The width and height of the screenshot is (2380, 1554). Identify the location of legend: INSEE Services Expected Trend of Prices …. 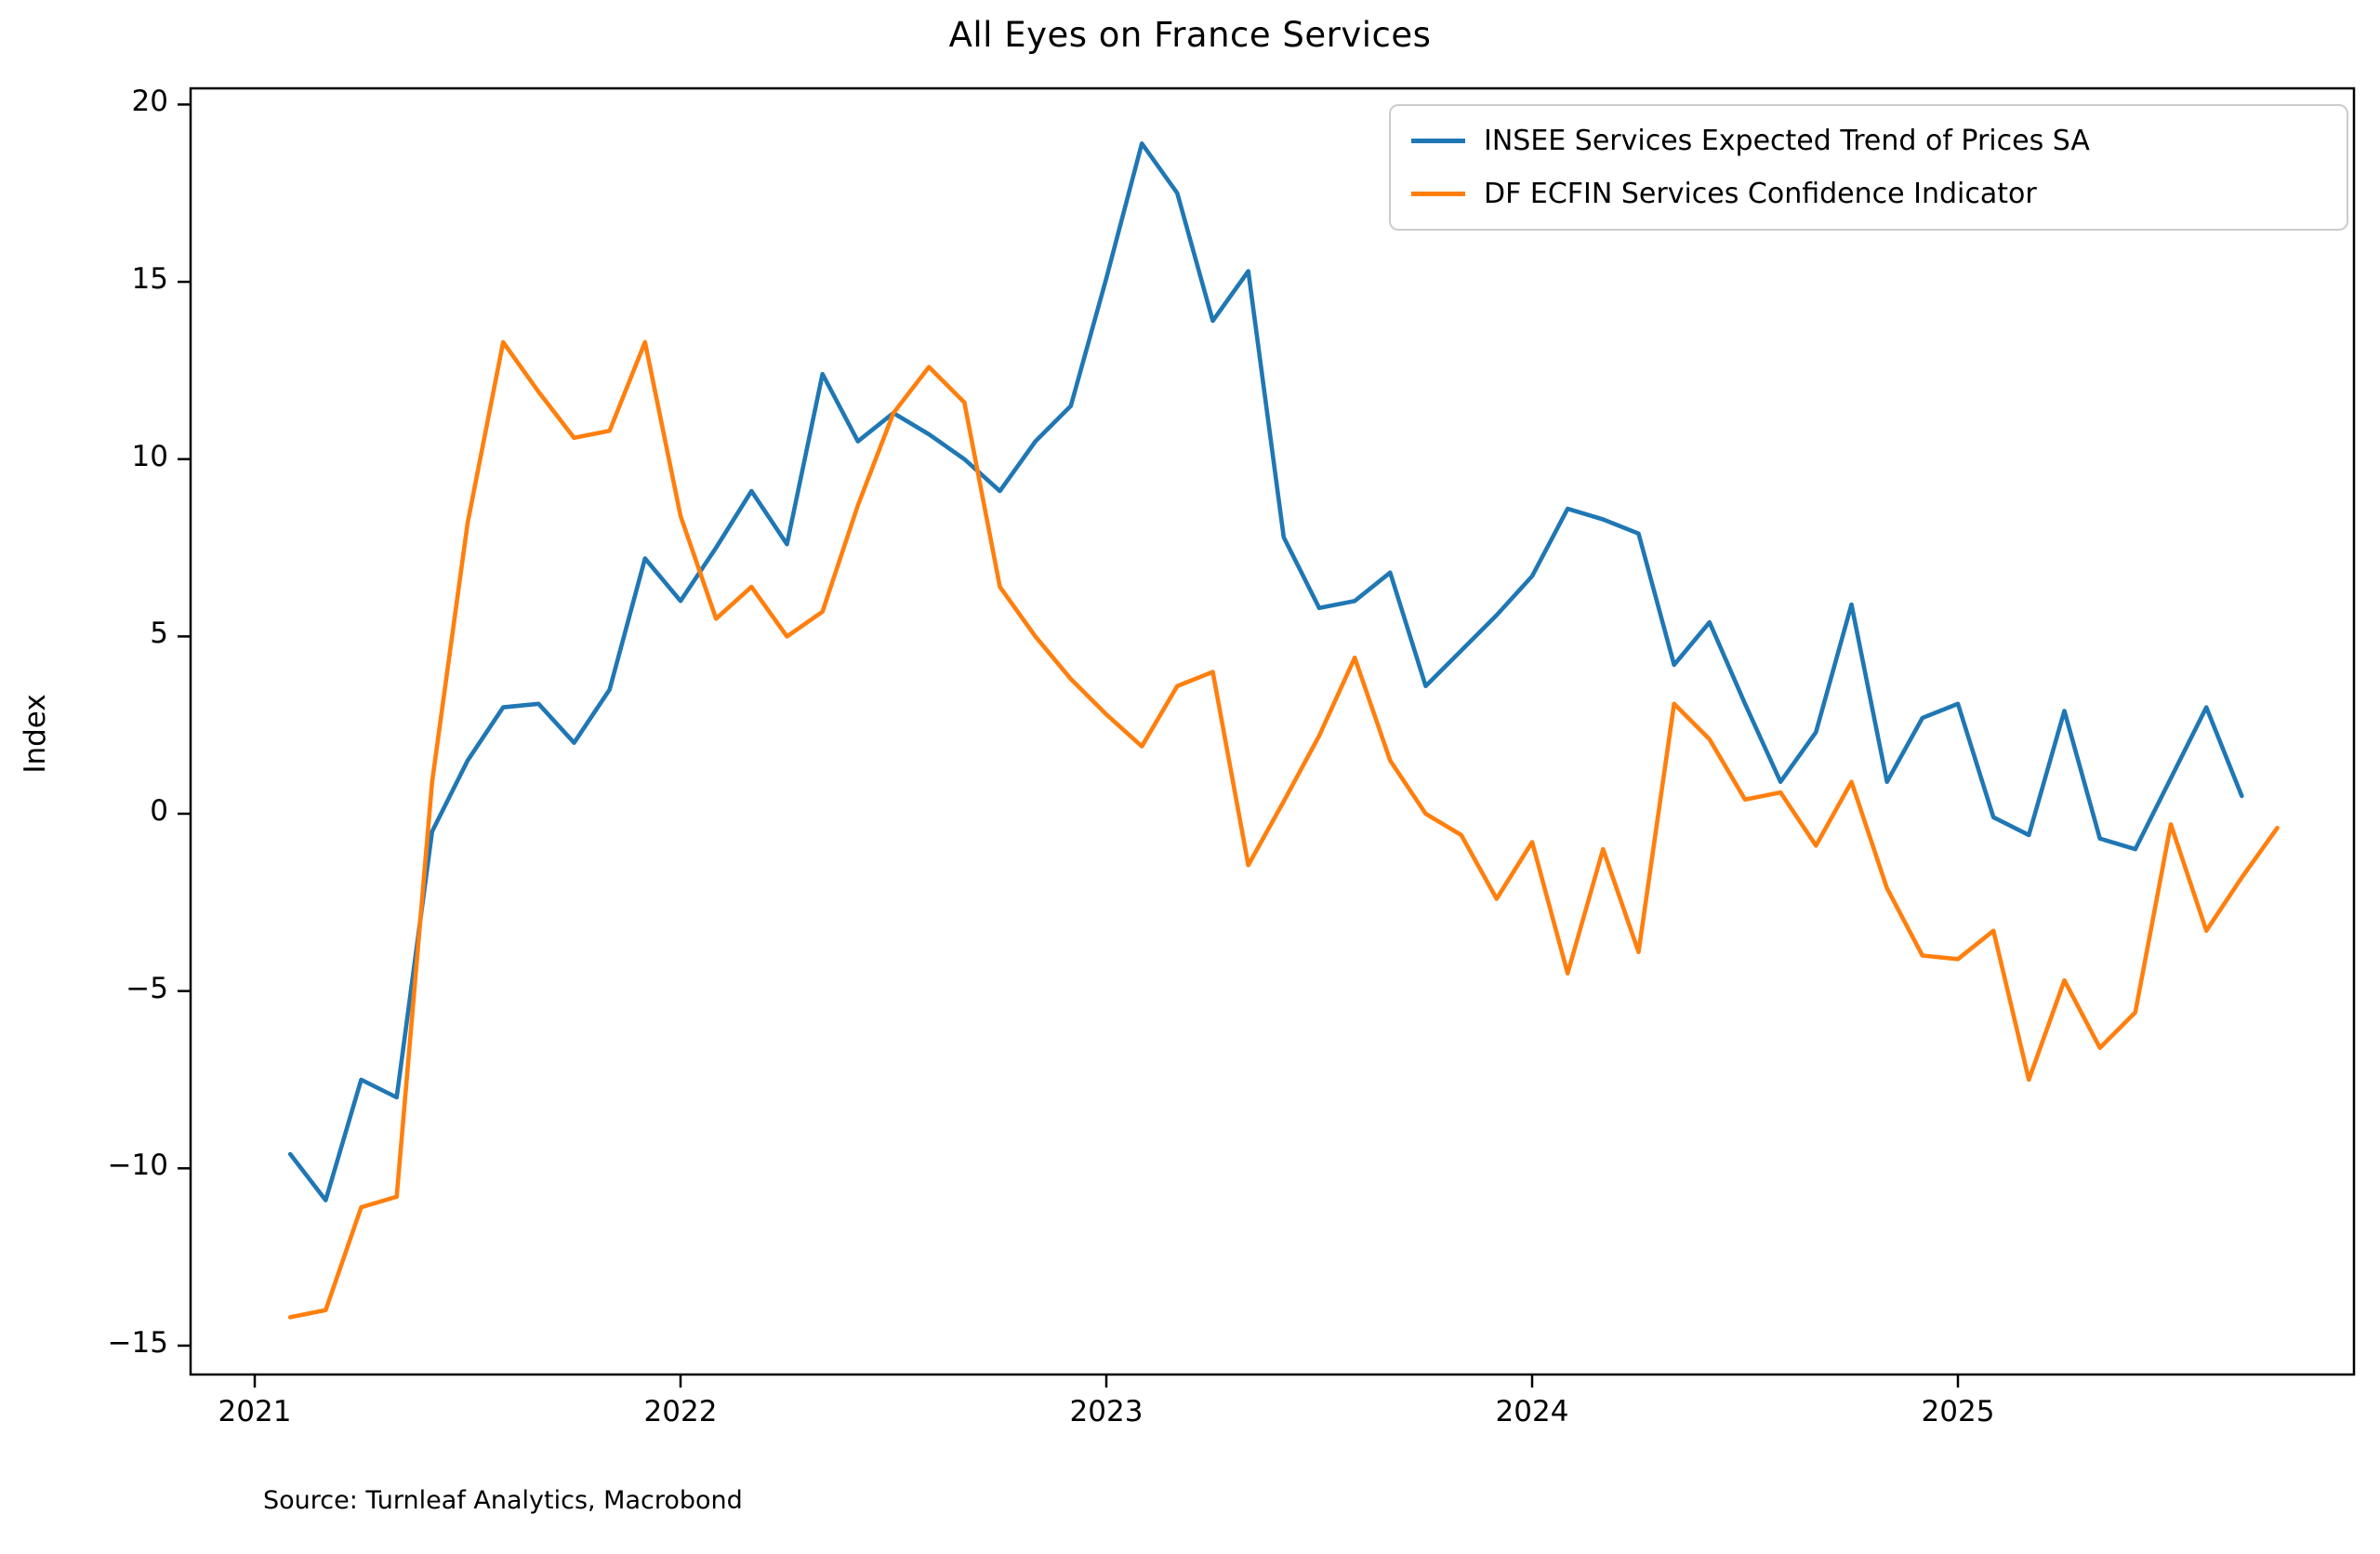
(1868, 167).